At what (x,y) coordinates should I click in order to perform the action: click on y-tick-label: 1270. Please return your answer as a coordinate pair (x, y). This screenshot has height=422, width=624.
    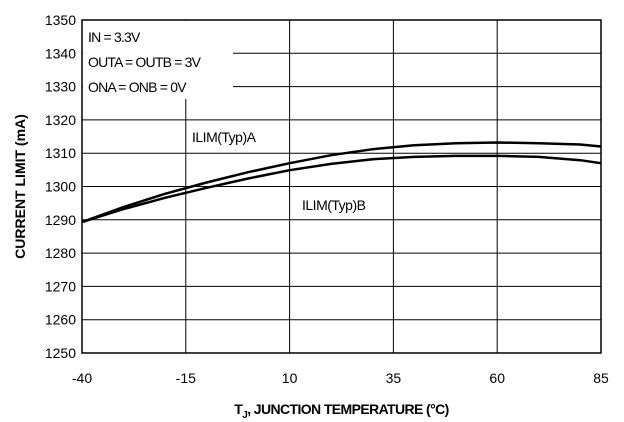
    Looking at the image, I should click on (60, 286).